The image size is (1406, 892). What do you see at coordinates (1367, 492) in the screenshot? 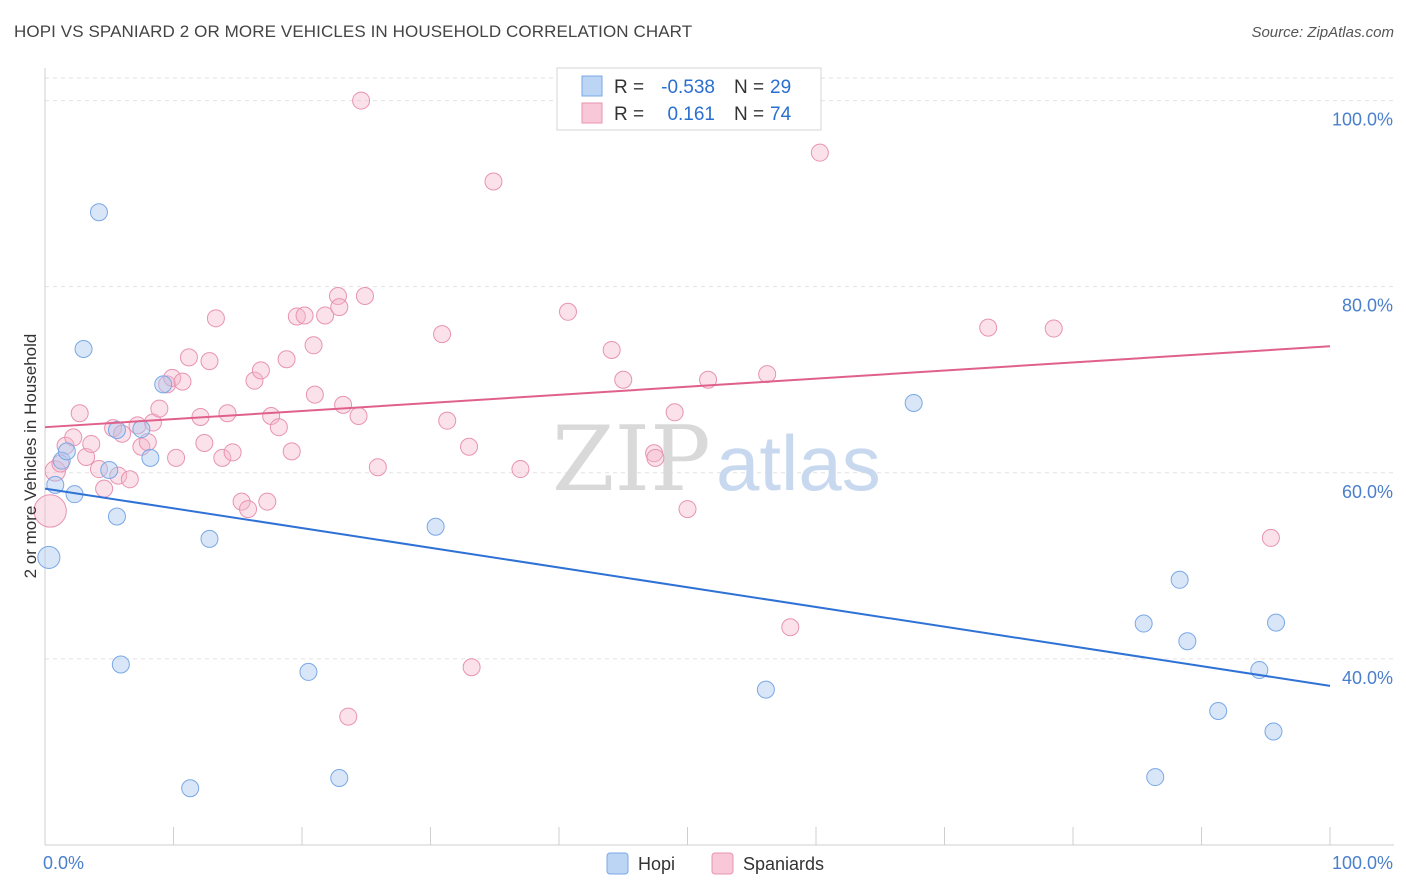
I see `y-tick-label-1: 60.0%` at bounding box center [1367, 492].